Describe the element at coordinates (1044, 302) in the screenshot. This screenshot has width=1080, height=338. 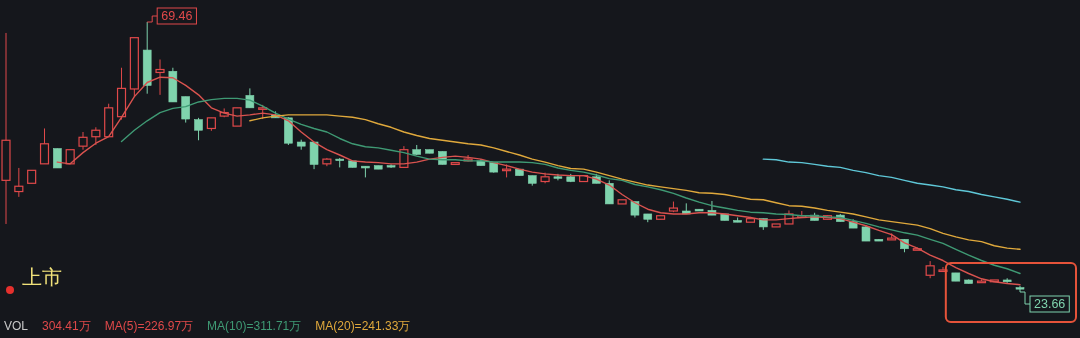
I see `price-label-low: 23.66` at that location.